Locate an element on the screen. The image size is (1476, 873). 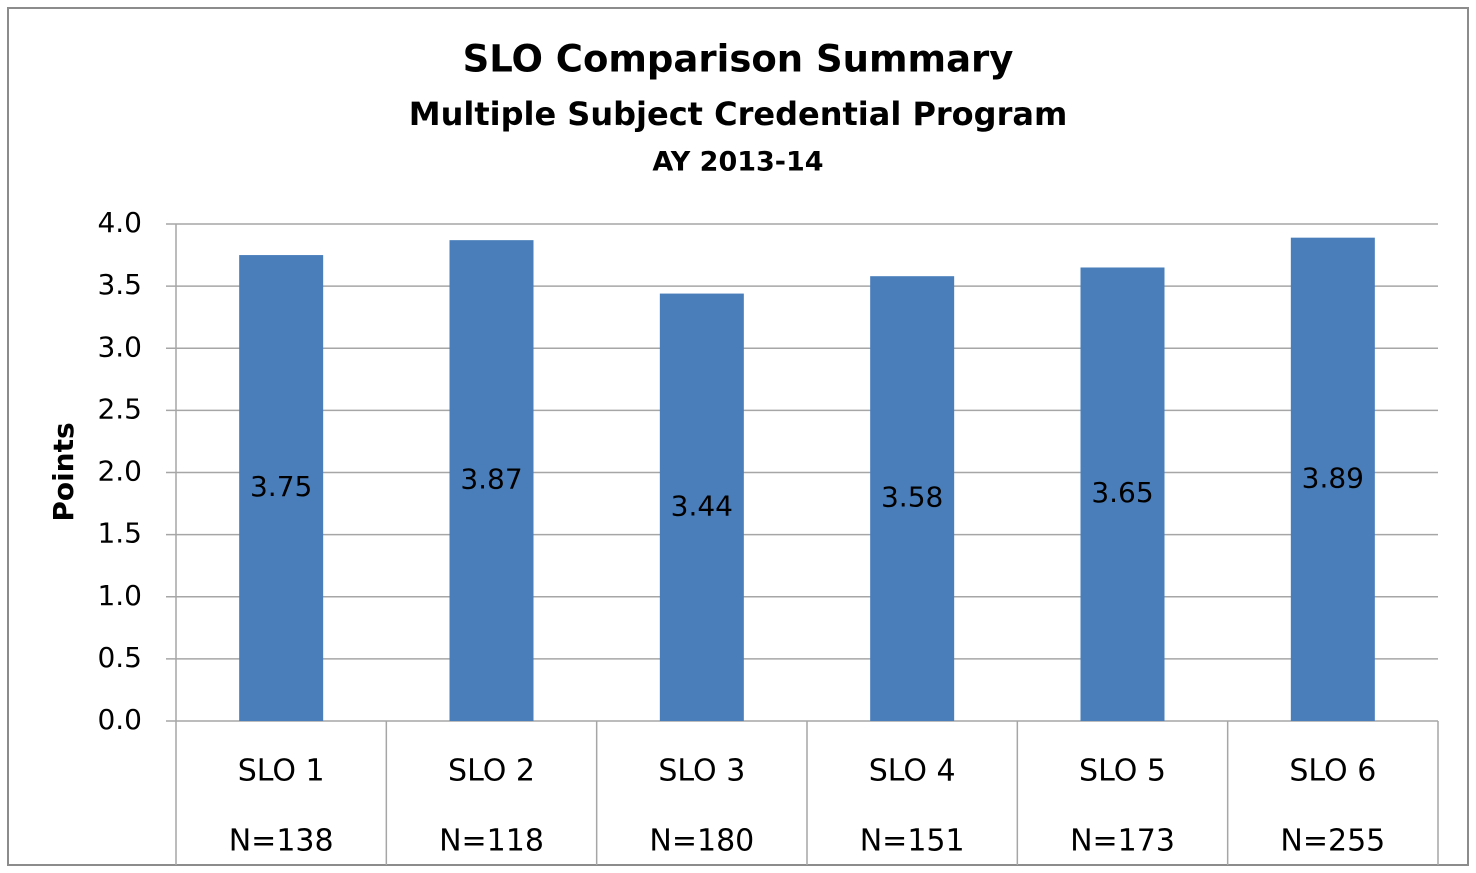
data-label: 3.89 is located at coordinates (1333, 477).